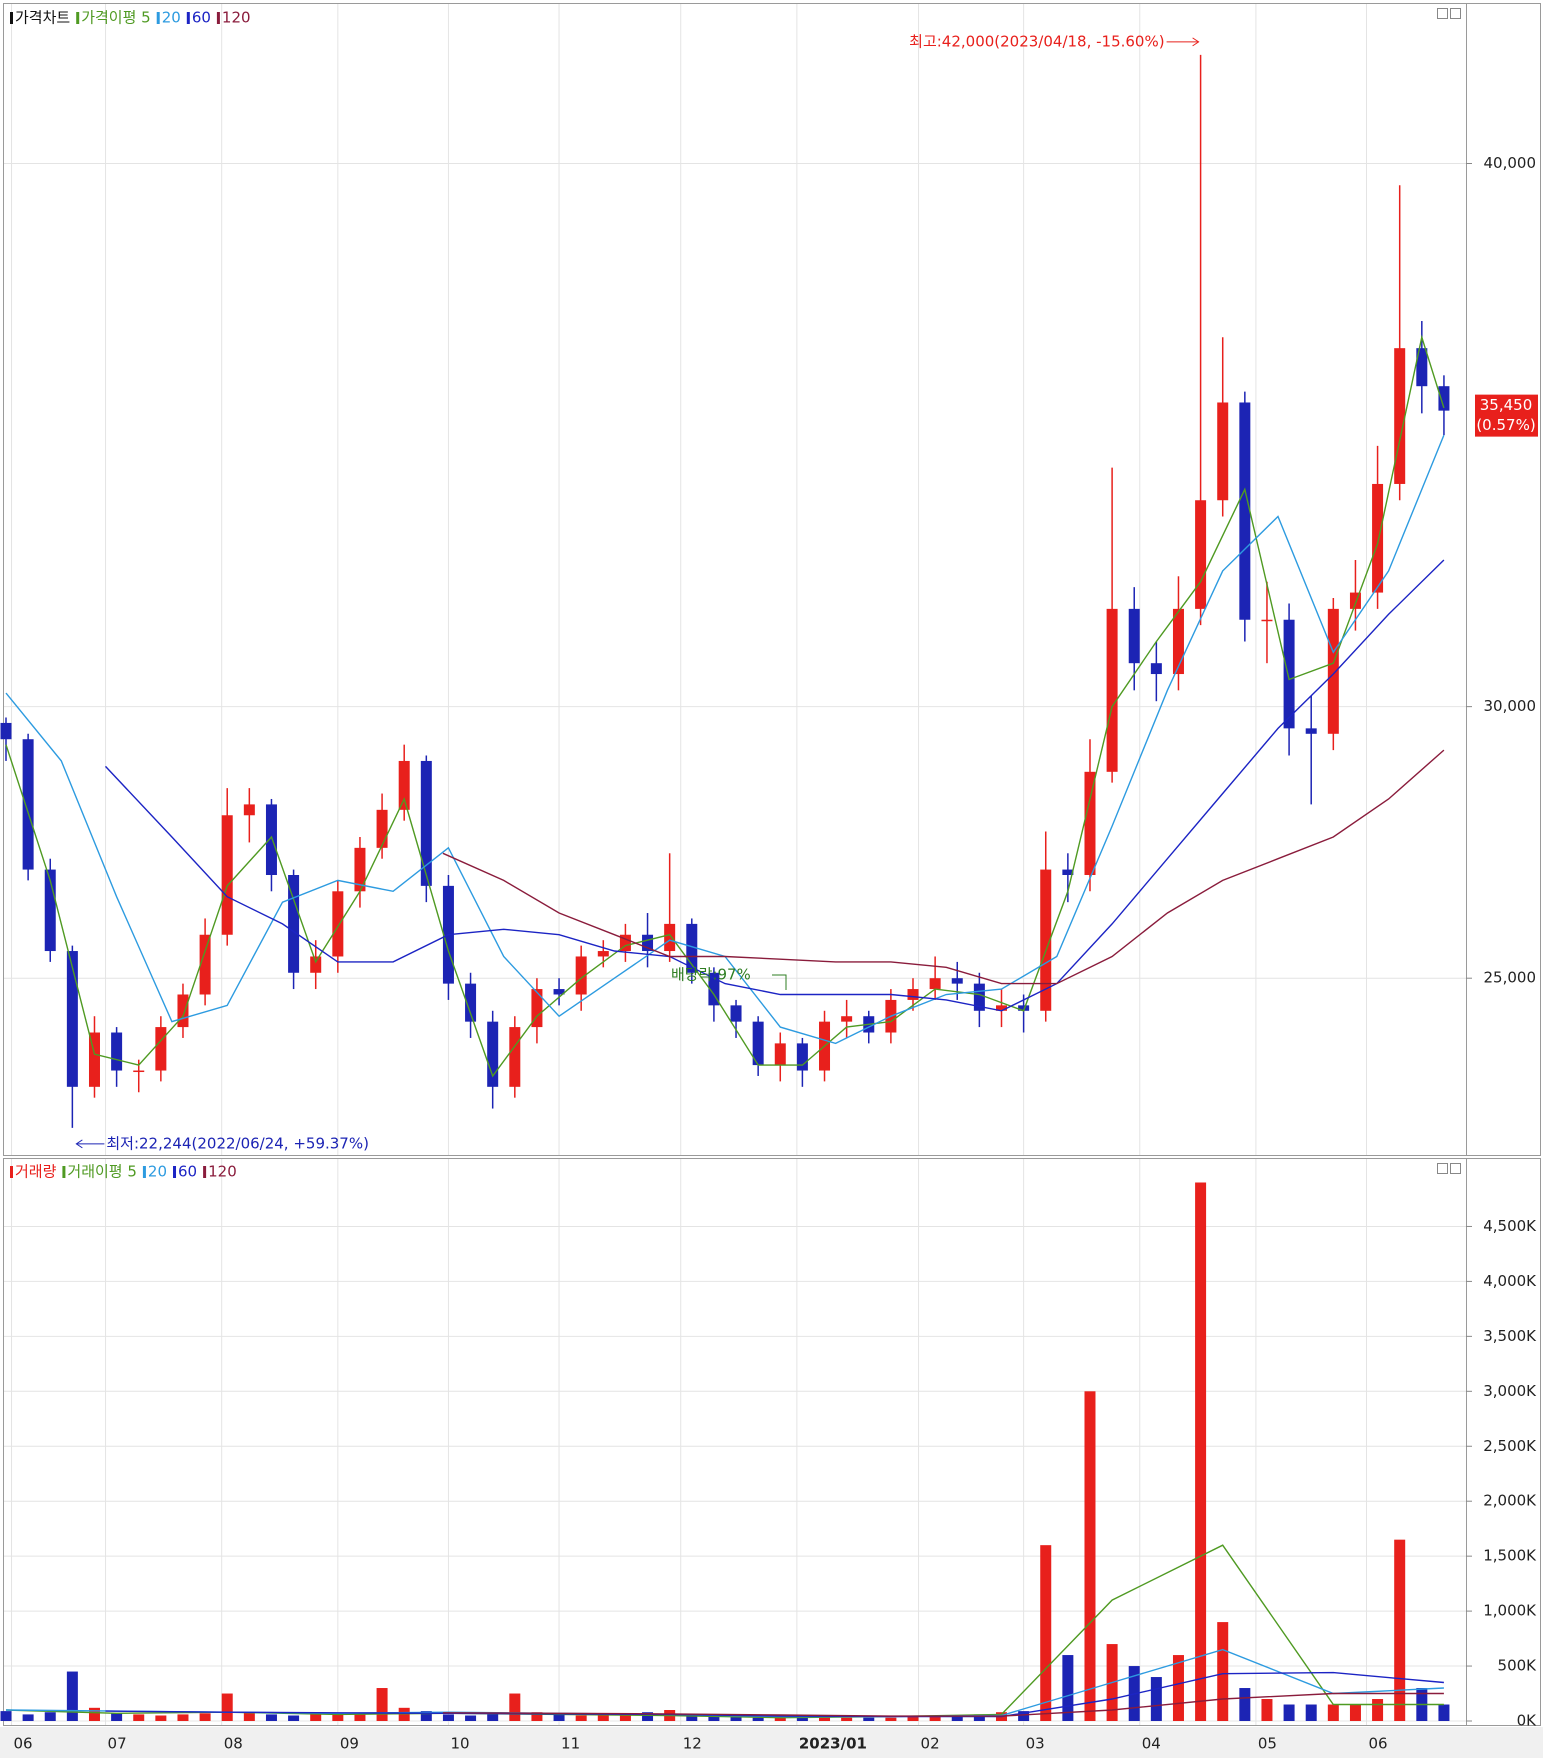  Describe the element at coordinates (36, 1172) in the screenshot. I see `legend-label: 거래량` at that location.